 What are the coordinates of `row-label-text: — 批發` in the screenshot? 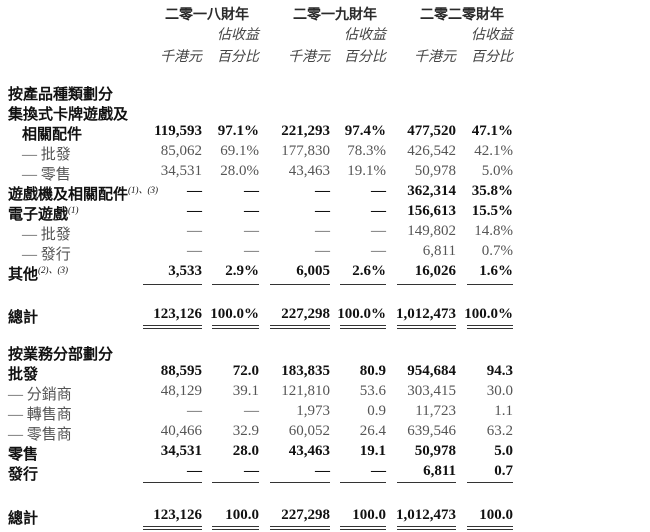 It's located at (46, 235).